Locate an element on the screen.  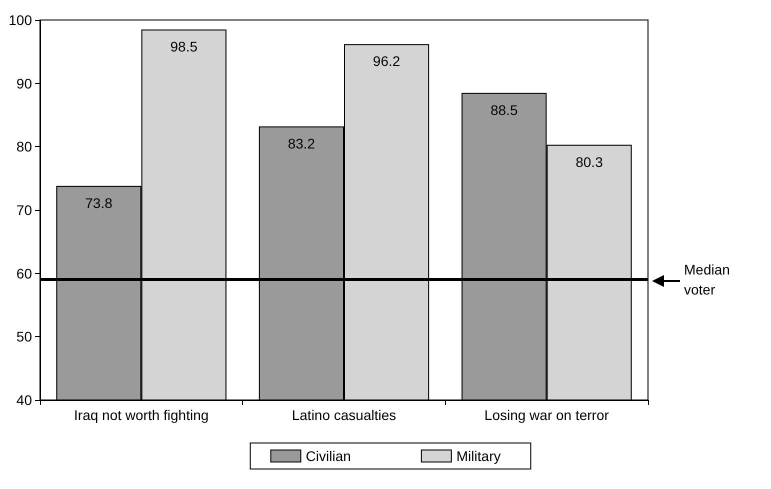
legend-label: Civilian is located at coordinates (328, 456).